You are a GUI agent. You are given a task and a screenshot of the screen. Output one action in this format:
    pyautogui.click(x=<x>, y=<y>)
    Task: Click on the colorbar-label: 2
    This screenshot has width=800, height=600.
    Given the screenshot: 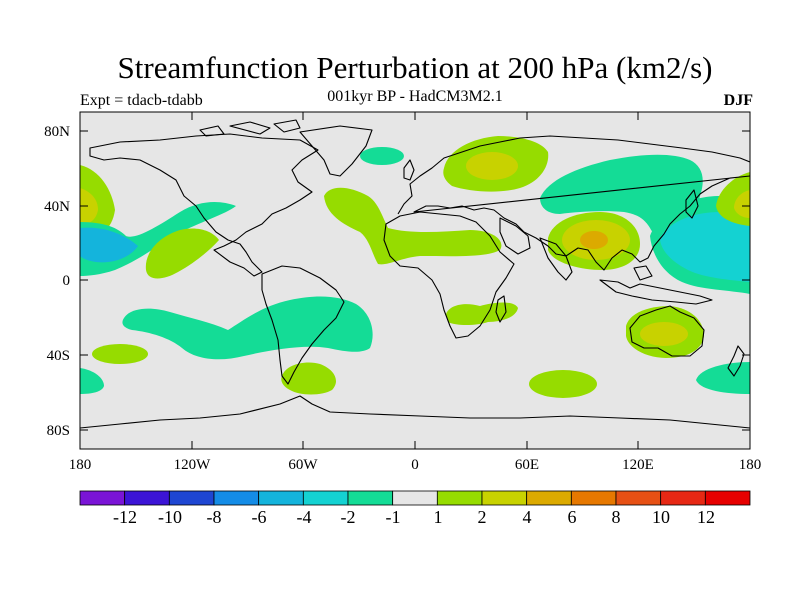 What is the action you would take?
    pyautogui.click(x=482, y=517)
    